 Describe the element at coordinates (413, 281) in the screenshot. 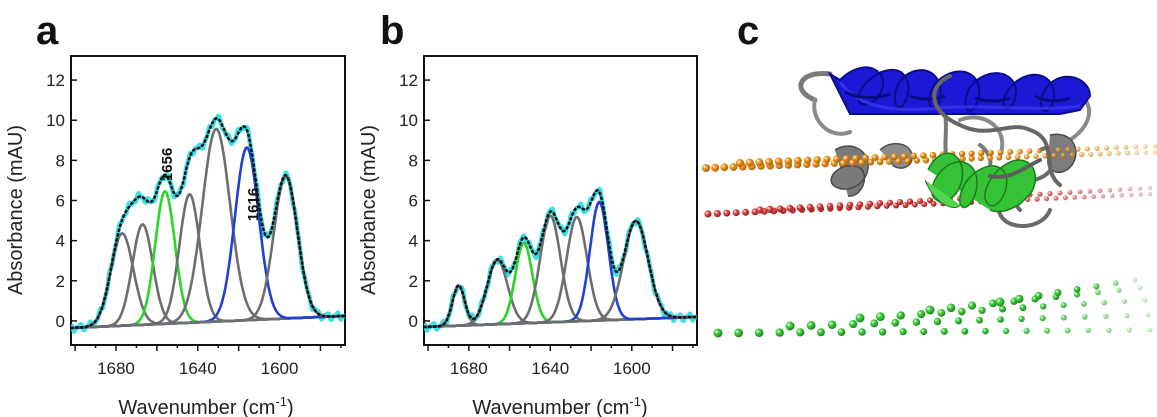

I see `y-tick-label: 2` at that location.